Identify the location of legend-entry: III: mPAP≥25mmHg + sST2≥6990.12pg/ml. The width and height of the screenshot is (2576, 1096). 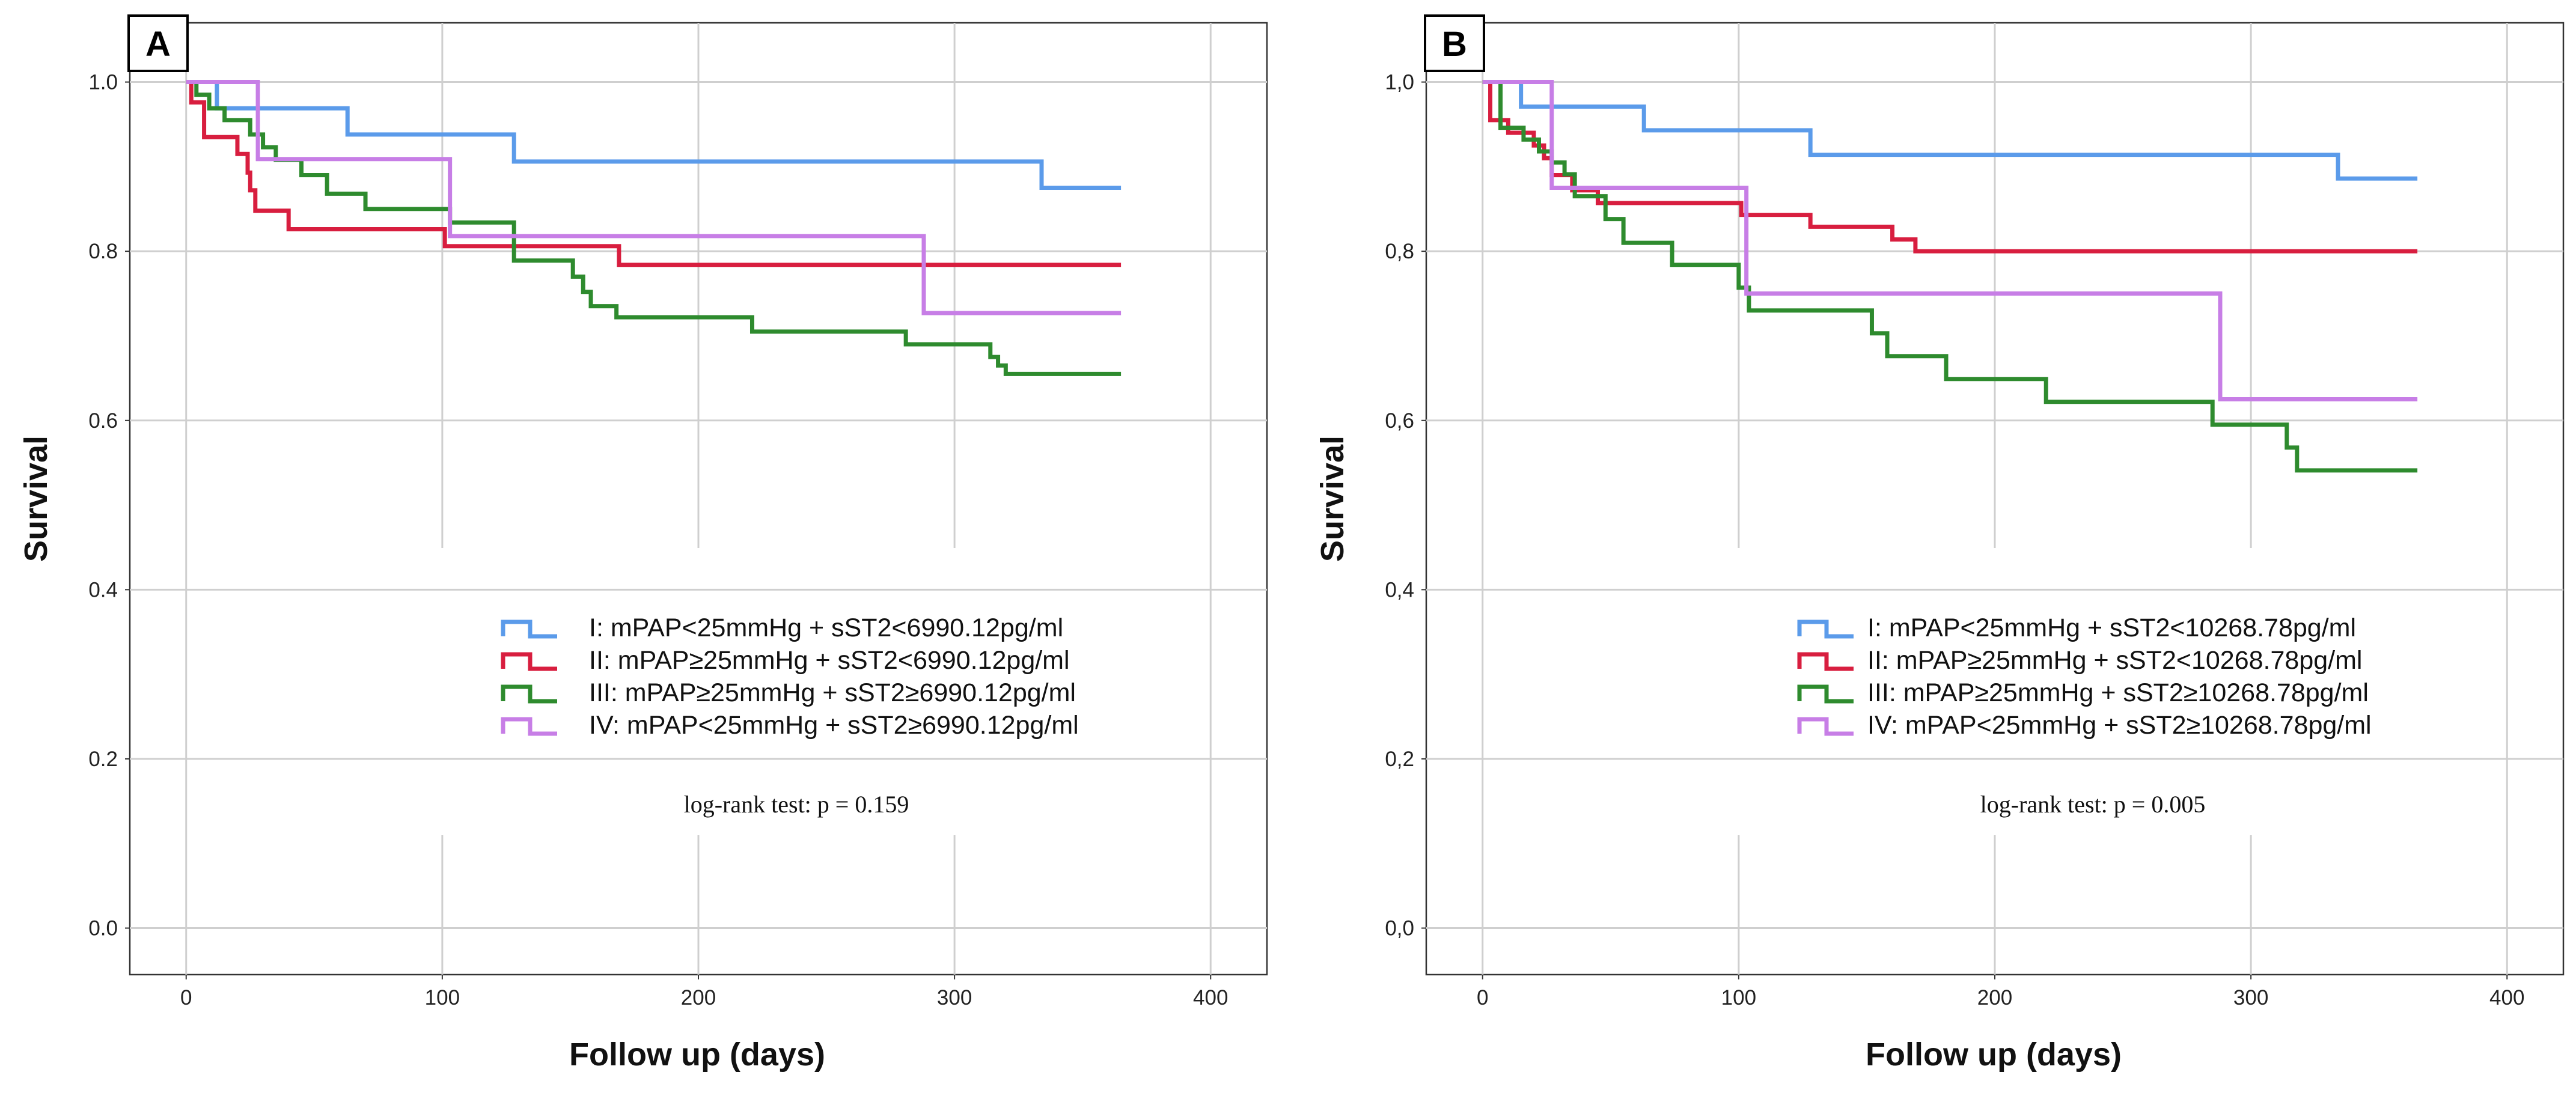
(832, 692).